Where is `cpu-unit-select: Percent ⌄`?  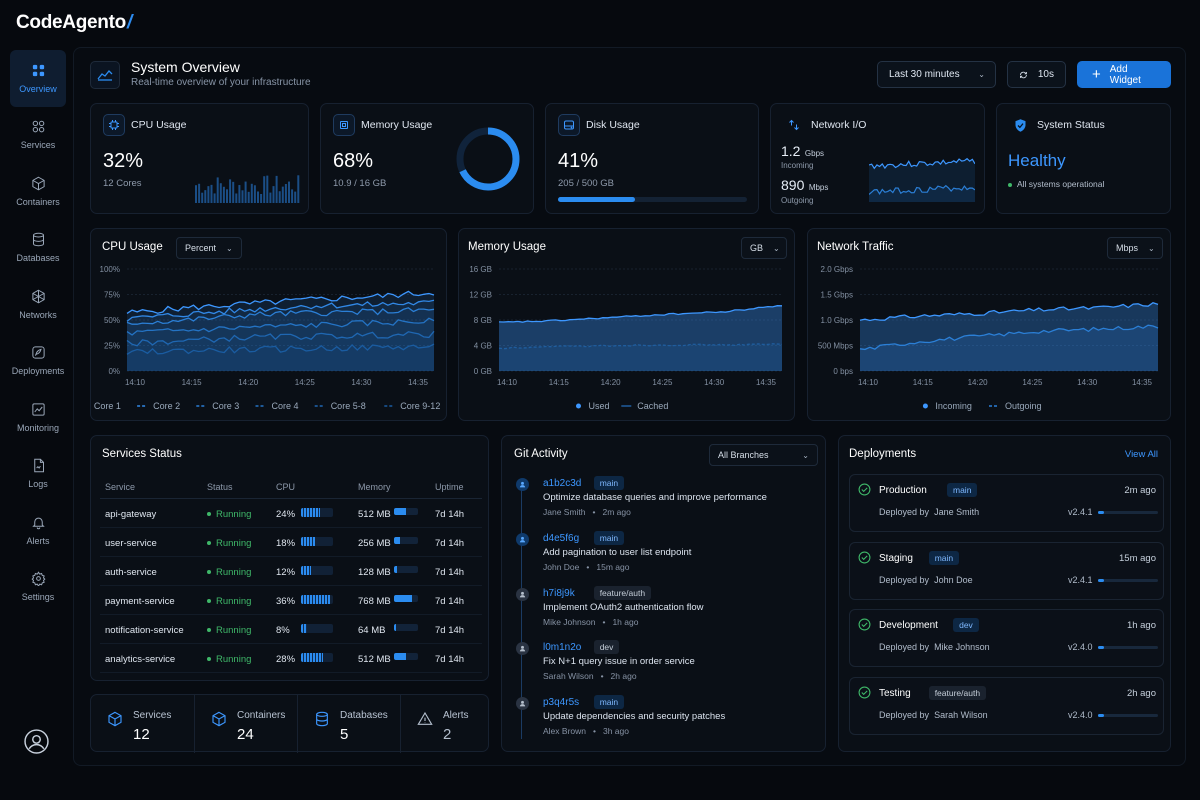
cpu-unit-select: Percent ⌄ is located at coordinates (209, 248).